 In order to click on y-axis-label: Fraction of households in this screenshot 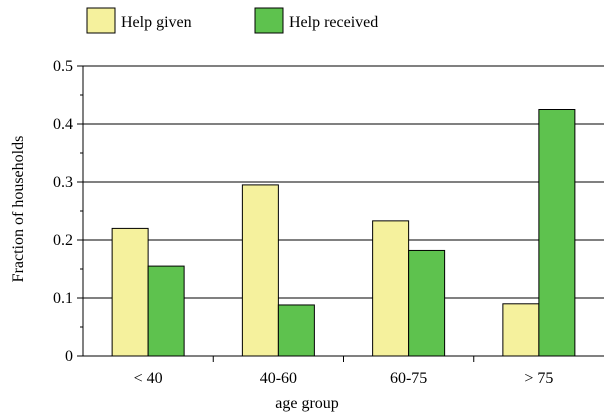, I will do `click(18, 209)`.